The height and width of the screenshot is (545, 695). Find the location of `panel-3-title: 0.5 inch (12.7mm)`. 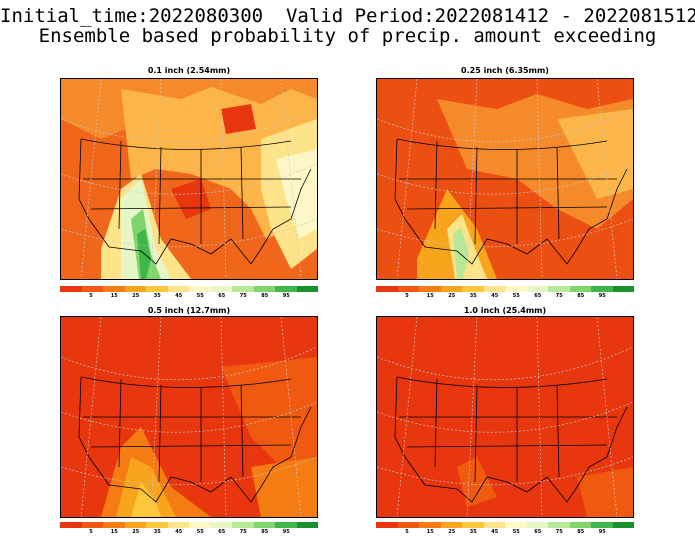

panel-3-title: 0.5 inch (12.7mm) is located at coordinates (189, 310).